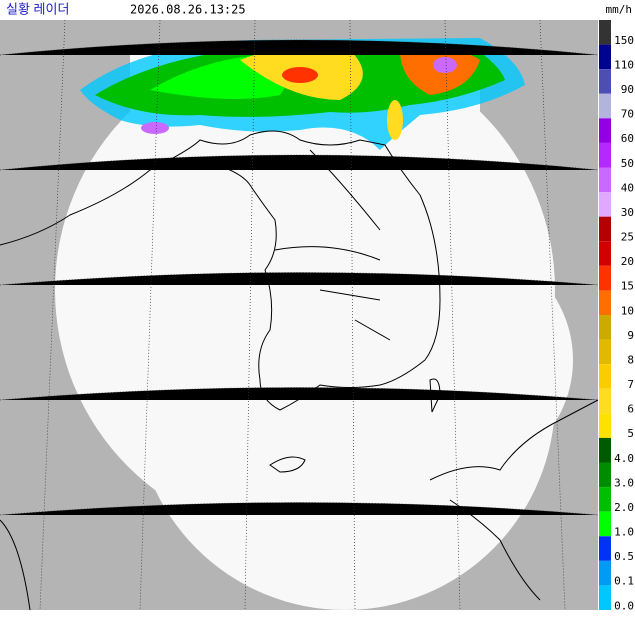 The width and height of the screenshot is (635, 624). I want to click on legend-label: 70, so click(627, 114).